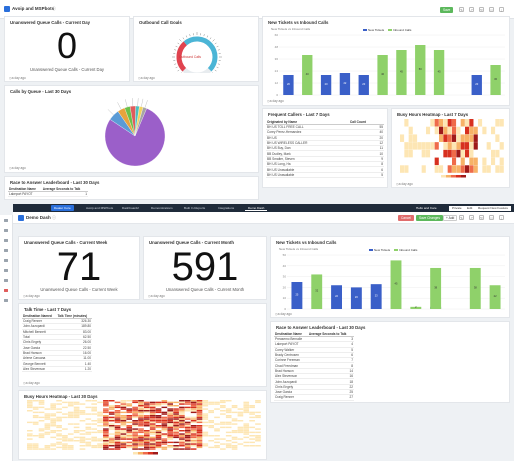  I want to click on nav-tab-5: Integrations, so click(226, 208).